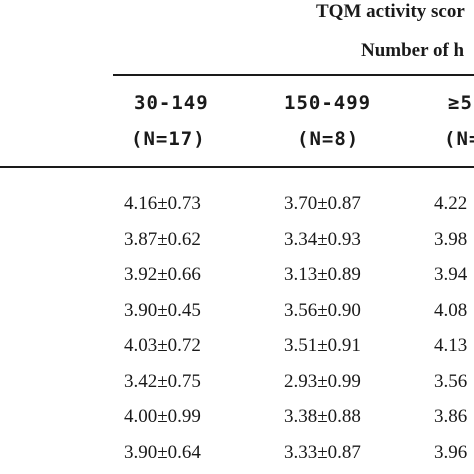 The width and height of the screenshot is (474, 474). What do you see at coordinates (322, 203) in the screenshot?
I see `table-cell: 3.70±0.87` at bounding box center [322, 203].